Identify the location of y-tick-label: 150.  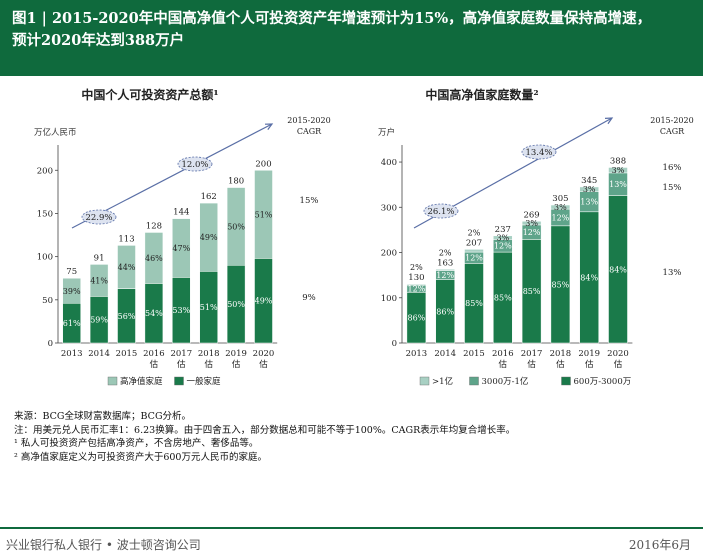
(45, 214).